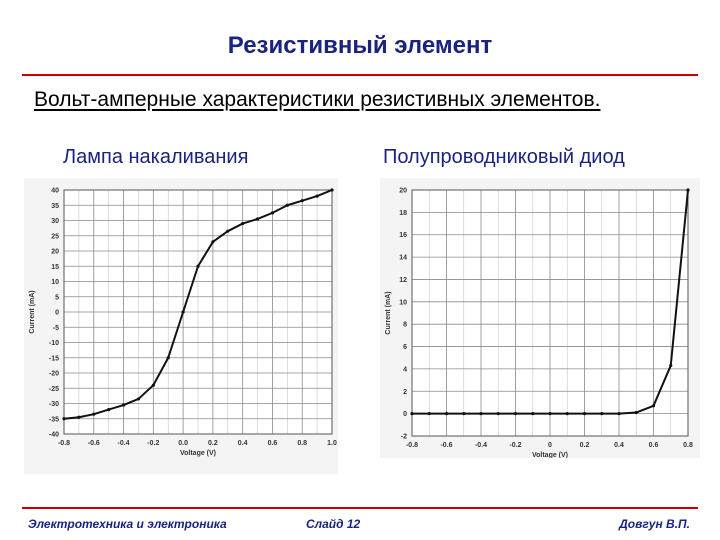 This screenshot has width=720, height=540. Describe the element at coordinates (405, 369) in the screenshot. I see `y-tick-label: 4` at that location.